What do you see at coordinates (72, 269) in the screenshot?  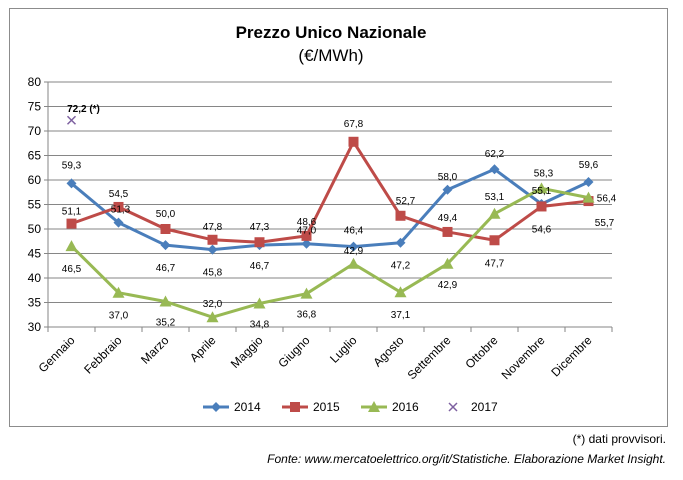 I see `data-label-2016: 46,5` at bounding box center [72, 269].